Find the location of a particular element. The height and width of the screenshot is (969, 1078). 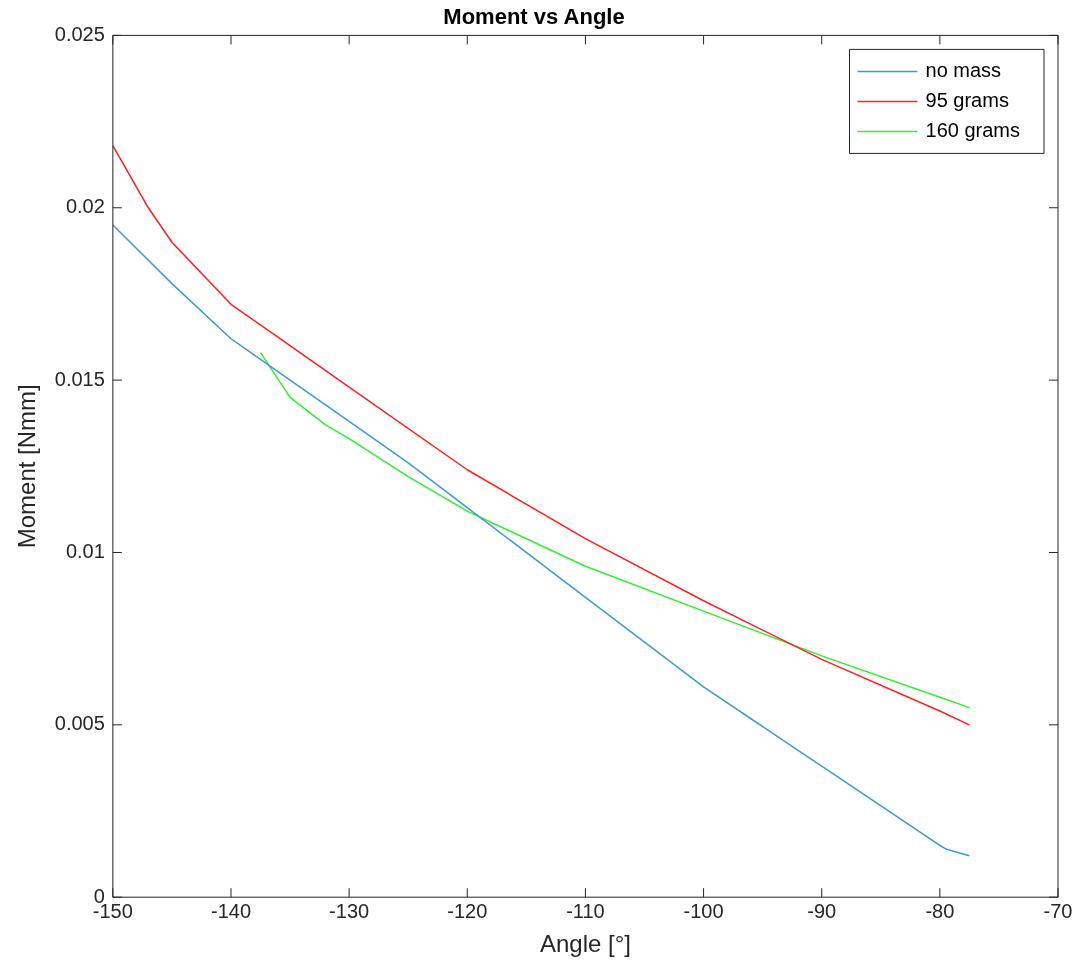

y-tick-label: 0.01 is located at coordinates (85, 551).